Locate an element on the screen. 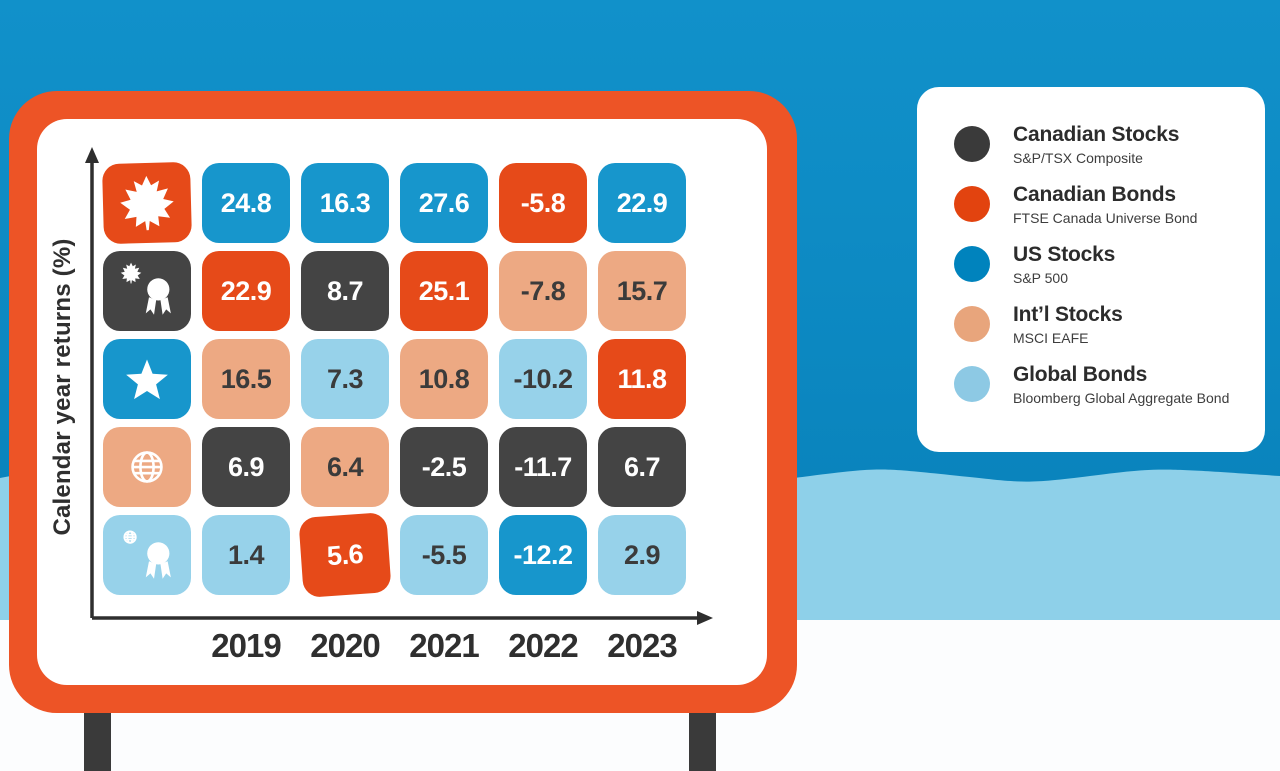 This screenshot has width=1280, height=771. maple-leaf-icon is located at coordinates (147, 203).